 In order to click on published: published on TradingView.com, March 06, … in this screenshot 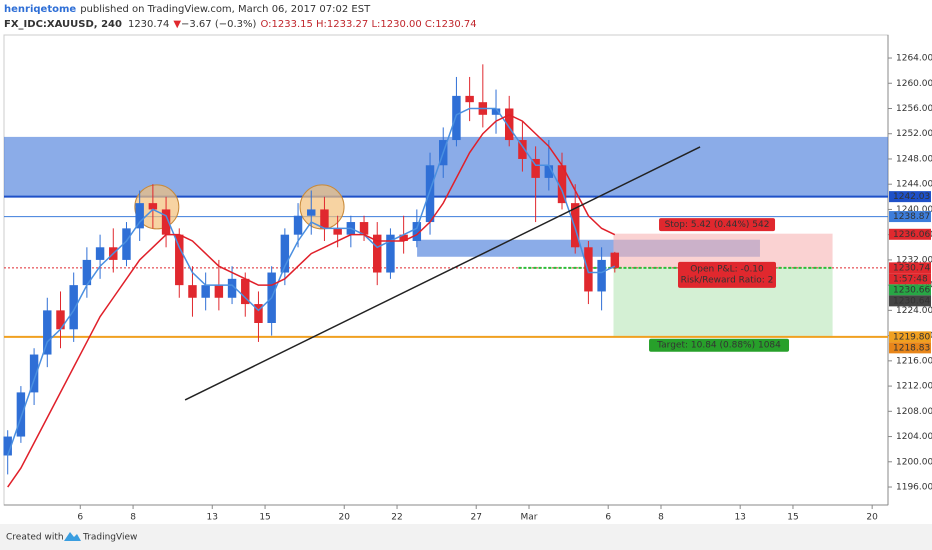, I will do `click(225, 9)`.